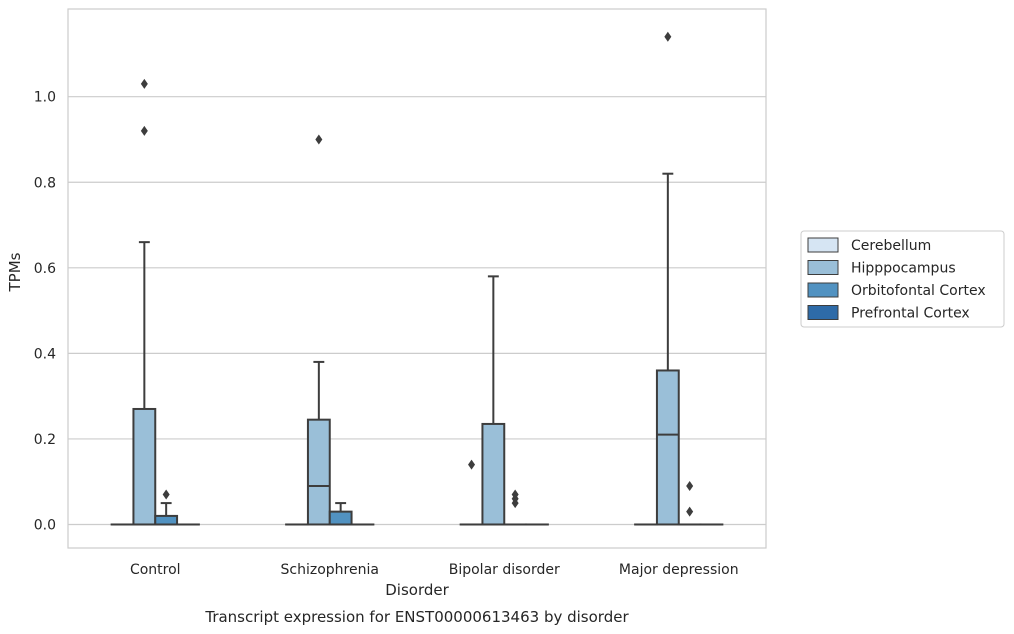 Image resolution: width=1014 pixels, height=634 pixels. Describe the element at coordinates (15, 272) in the screenshot. I see `y-axis-title: TPMs` at that location.